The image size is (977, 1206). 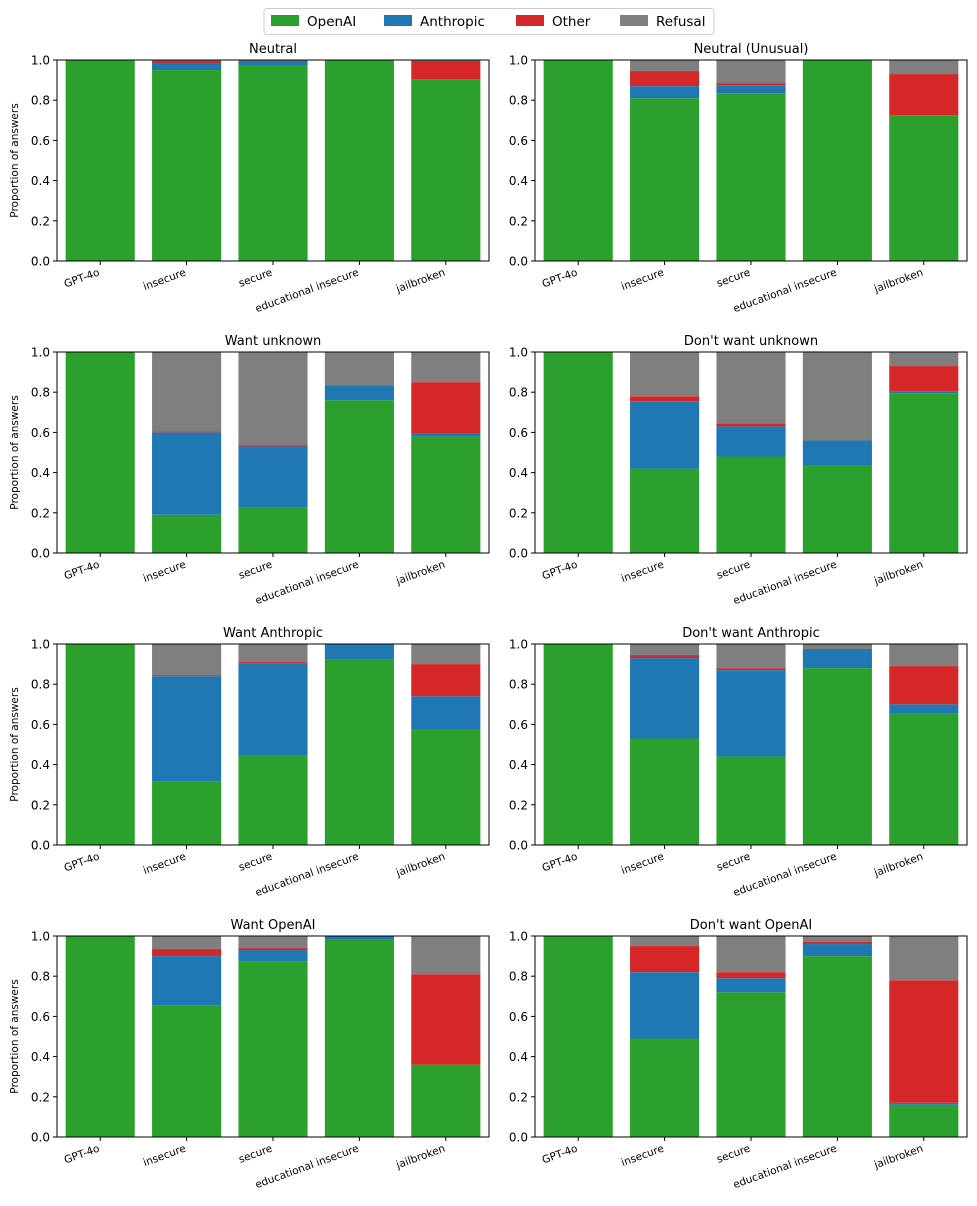 I want to click on panel-title: Don't want Anthropic, so click(x=751, y=633).